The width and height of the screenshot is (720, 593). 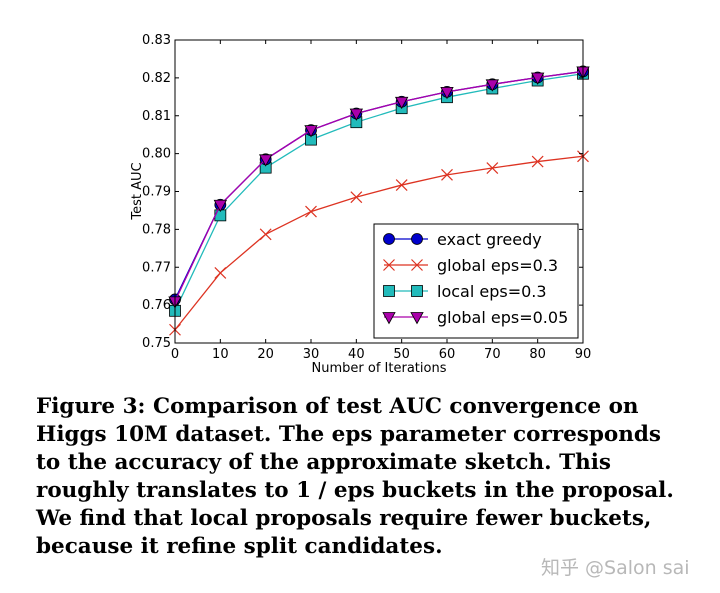 I want to click on legend-label: global eps=0.05, so click(x=502, y=317).